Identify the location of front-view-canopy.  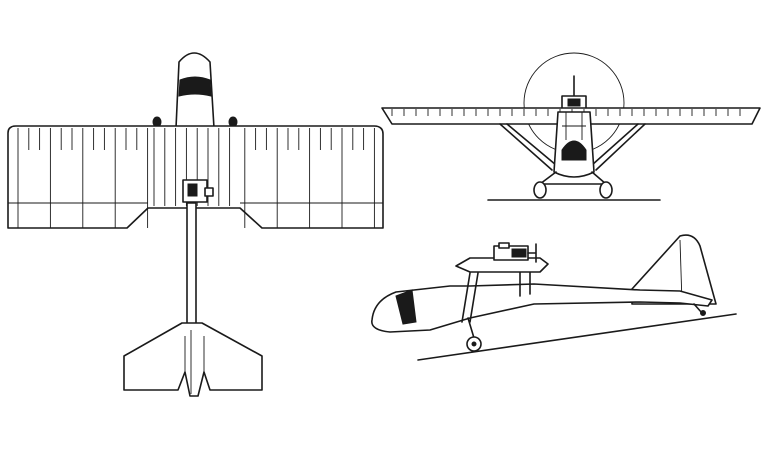
(574, 150).